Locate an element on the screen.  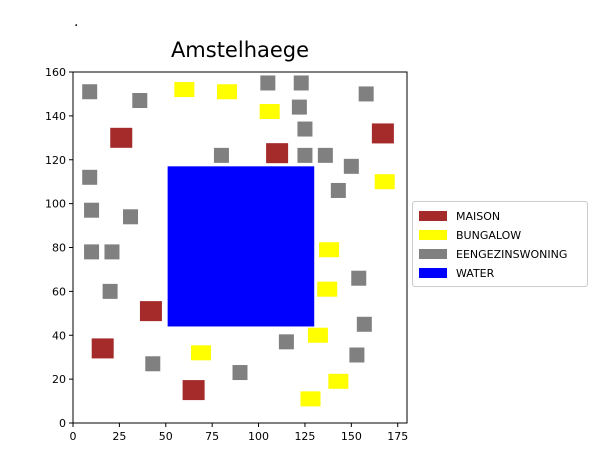
legend-label: BUNGALOW is located at coordinates (489, 235).